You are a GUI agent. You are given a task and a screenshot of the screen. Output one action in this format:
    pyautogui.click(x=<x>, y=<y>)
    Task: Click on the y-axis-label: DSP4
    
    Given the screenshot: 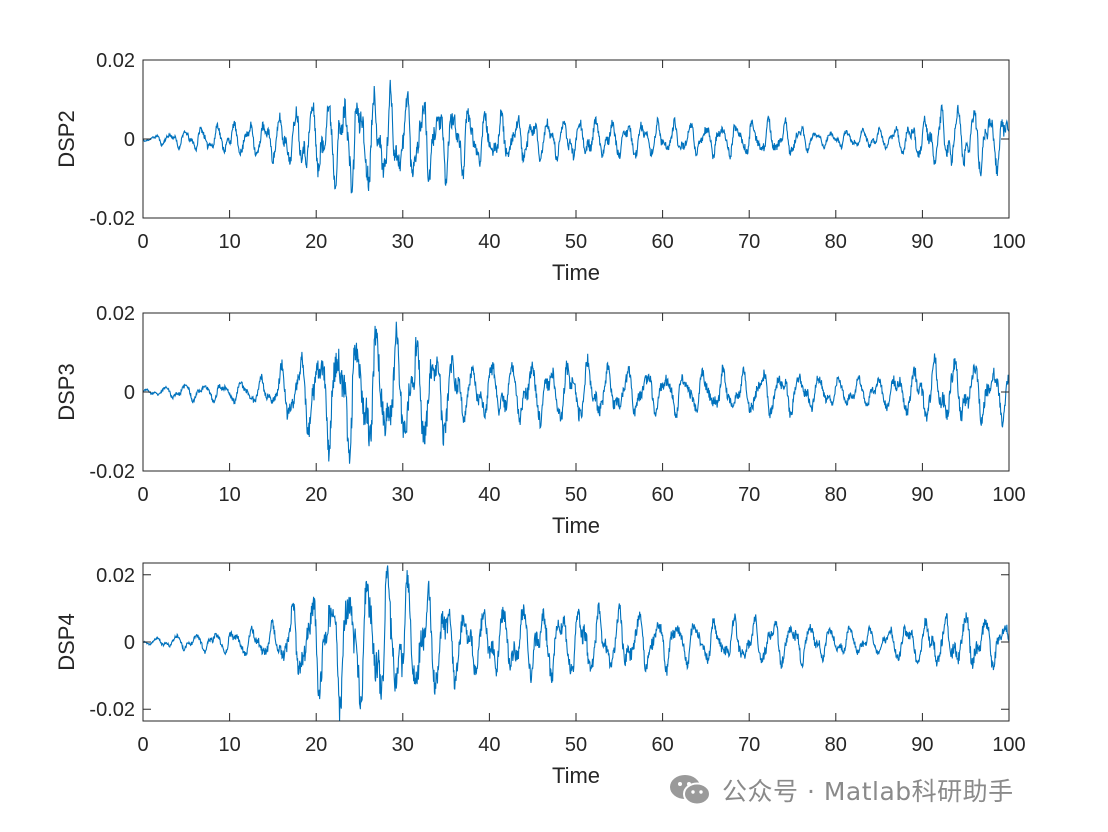 What is the action you would take?
    pyautogui.click(x=66, y=641)
    